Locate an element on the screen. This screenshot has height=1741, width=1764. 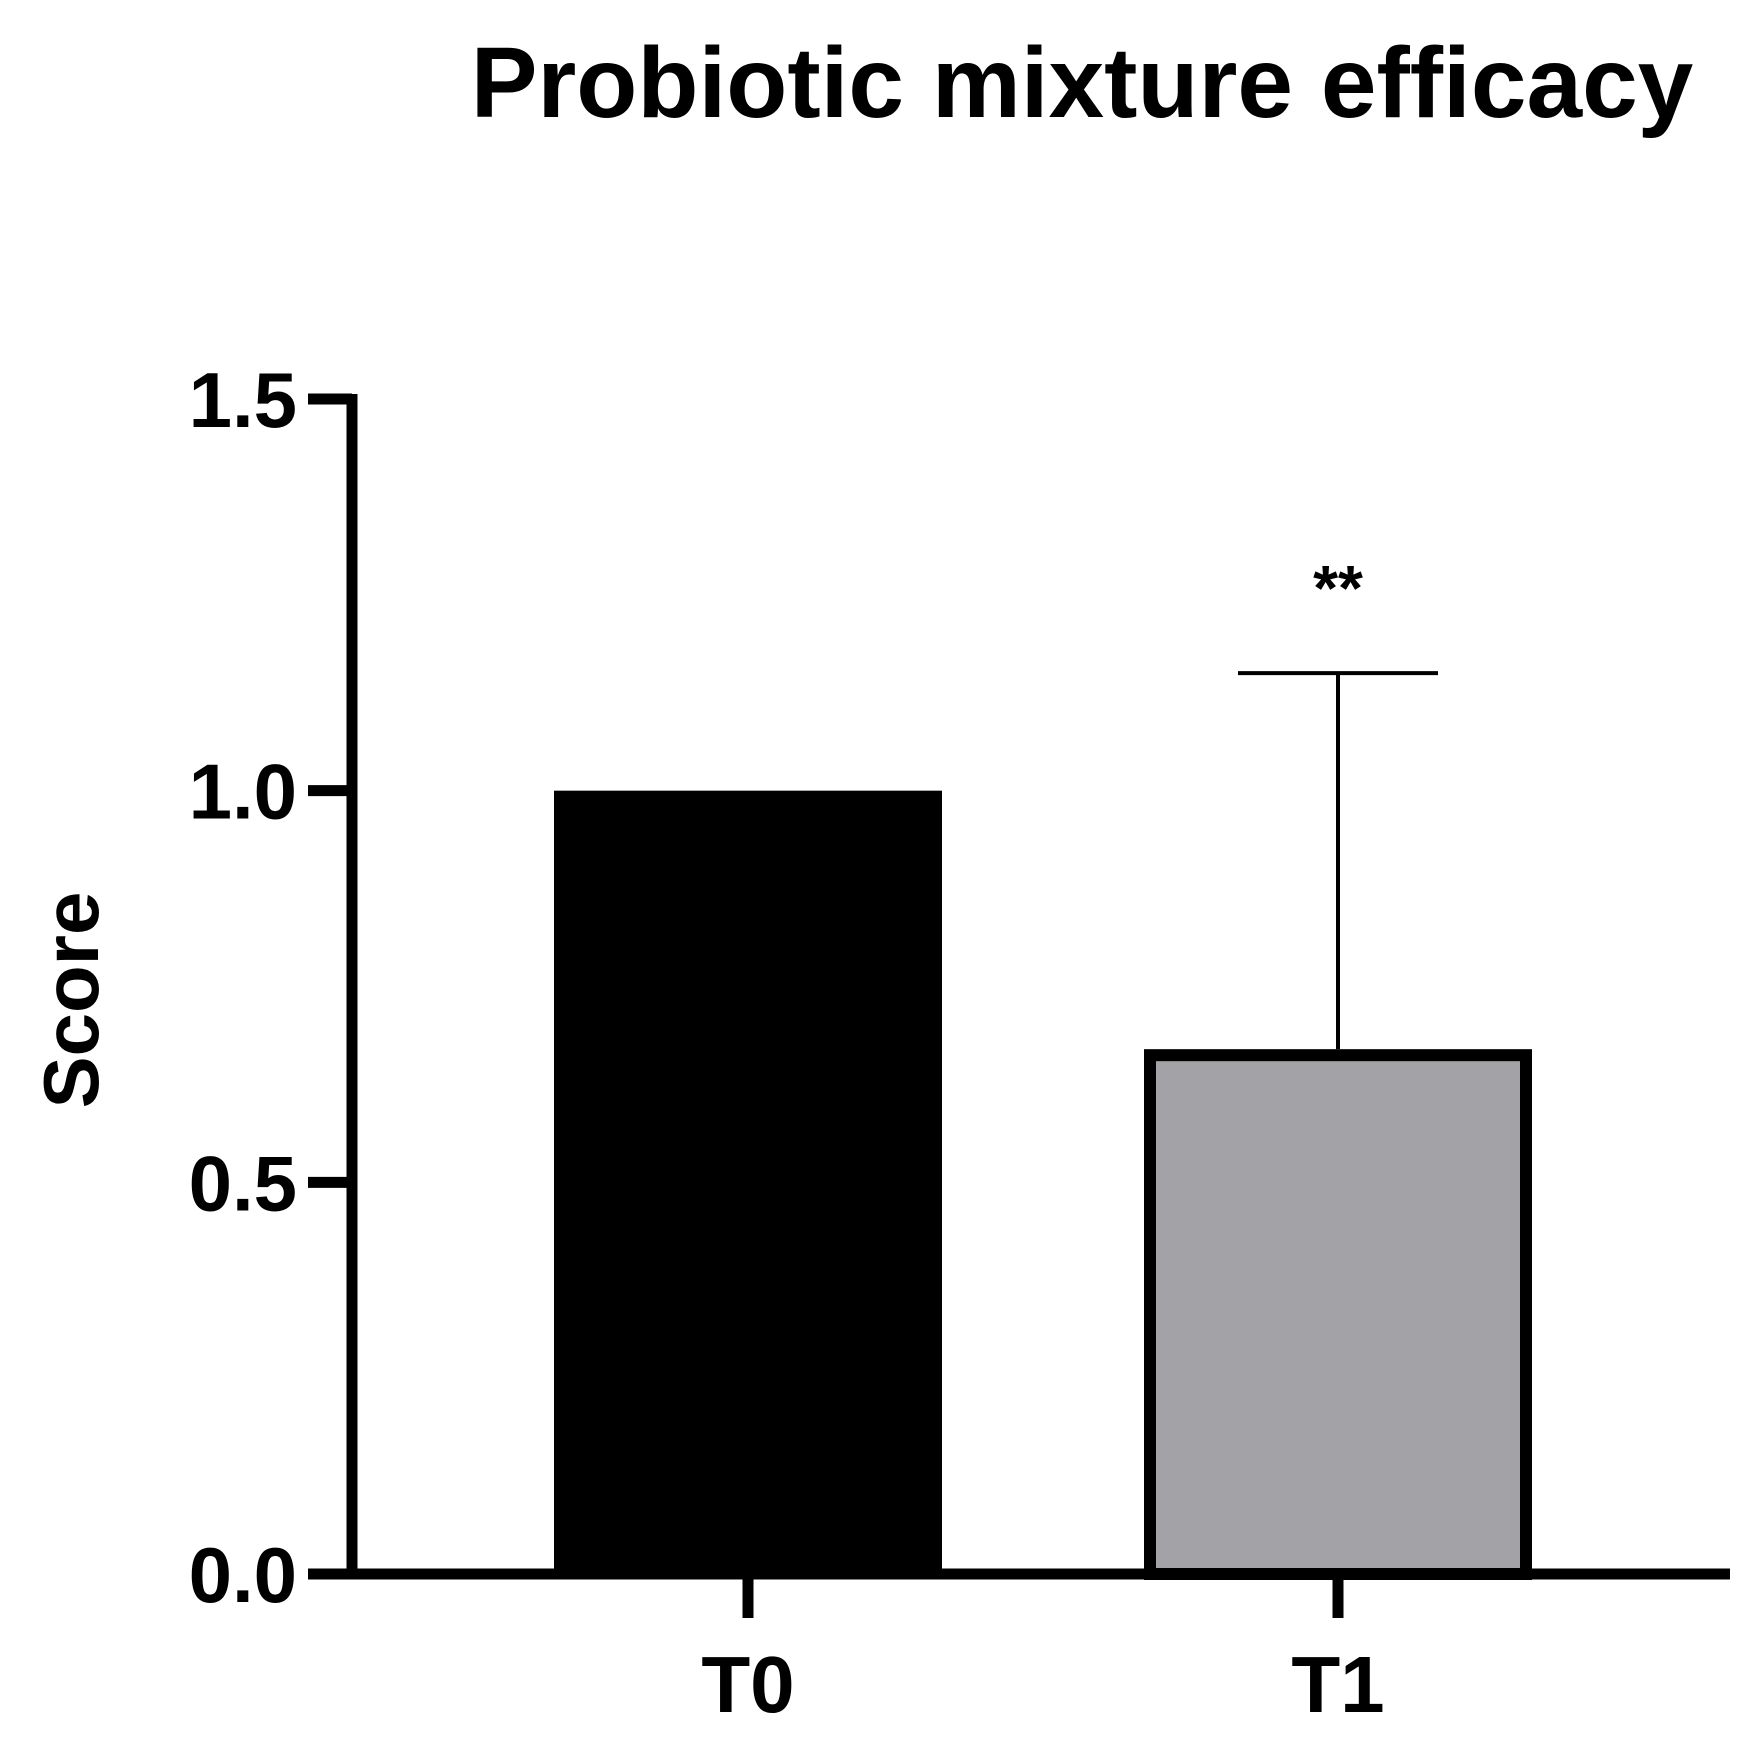
y-tick-label: 1.0 is located at coordinates (243, 792).